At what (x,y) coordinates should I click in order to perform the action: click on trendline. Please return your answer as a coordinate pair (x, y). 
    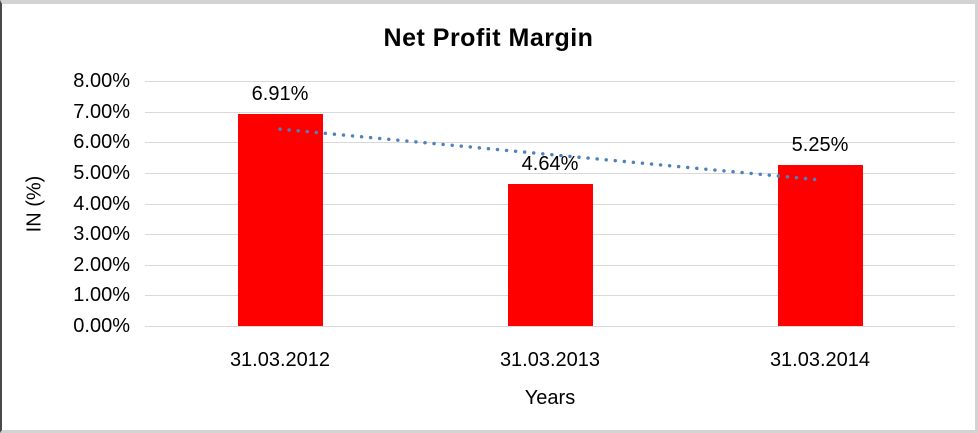
    Looking at the image, I should click on (550, 154).